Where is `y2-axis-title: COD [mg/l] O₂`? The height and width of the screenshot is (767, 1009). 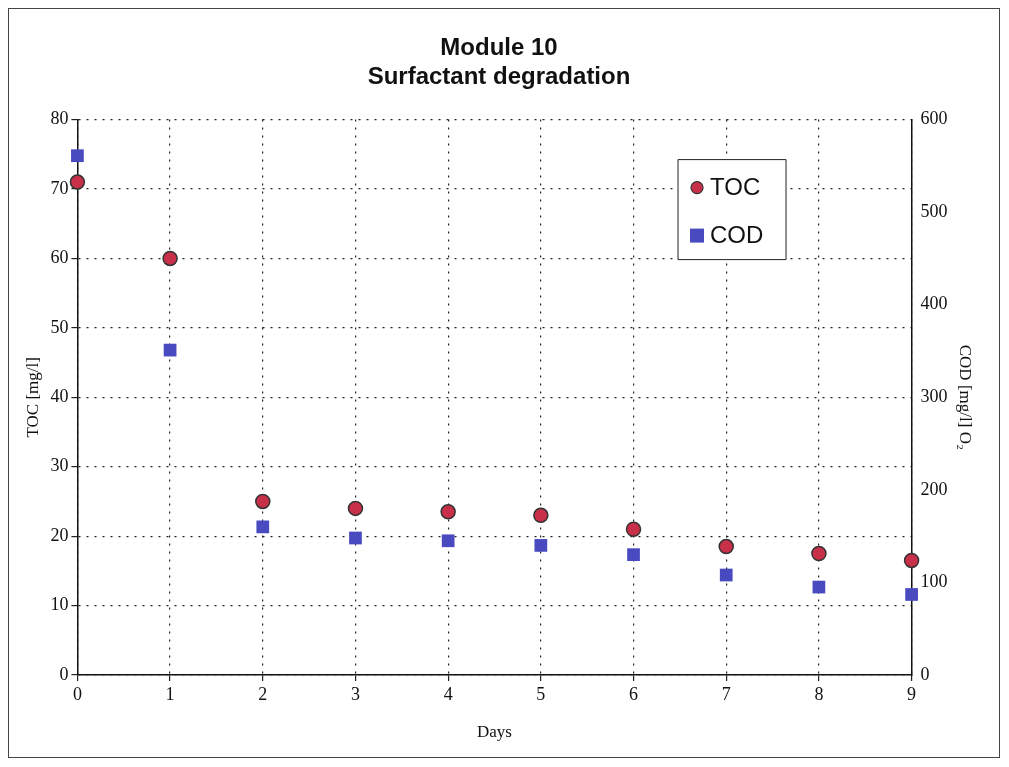 y2-axis-title: COD [mg/l] O₂ is located at coordinates (966, 397).